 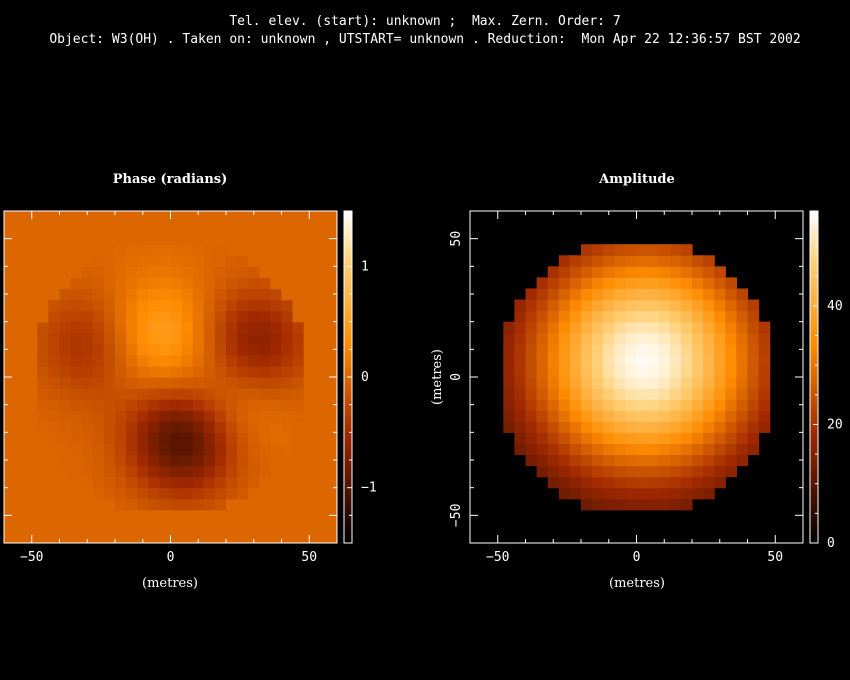 What do you see at coordinates (309, 557) in the screenshot?
I see `x-tick-label: 50` at bounding box center [309, 557].